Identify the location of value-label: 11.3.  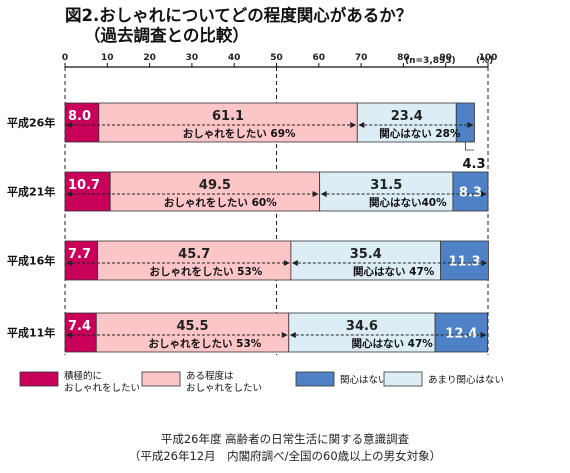
(464, 262).